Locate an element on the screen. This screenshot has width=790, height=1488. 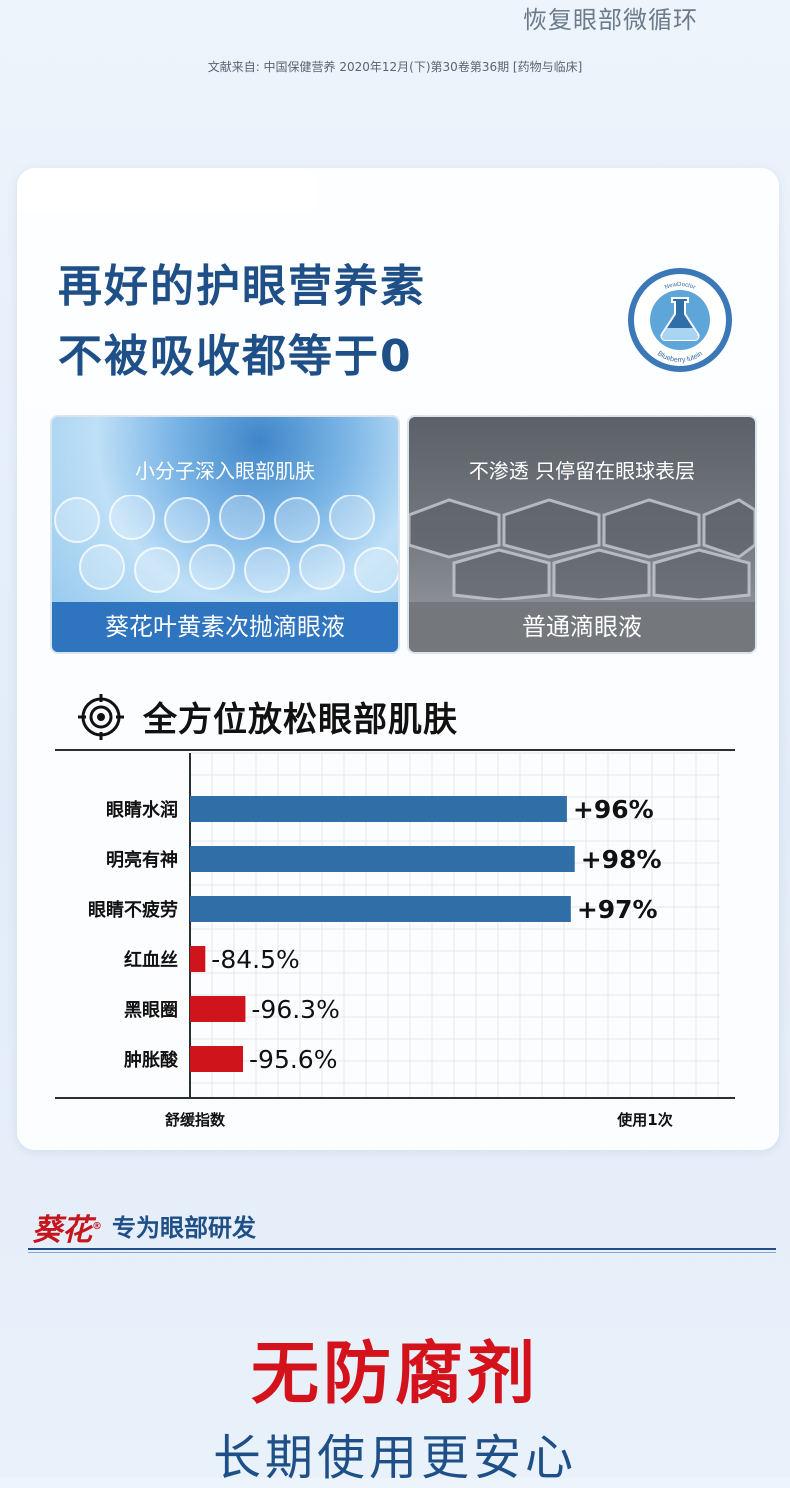
brand-tagline: 专为眼部研发 is located at coordinates (184, 1228).